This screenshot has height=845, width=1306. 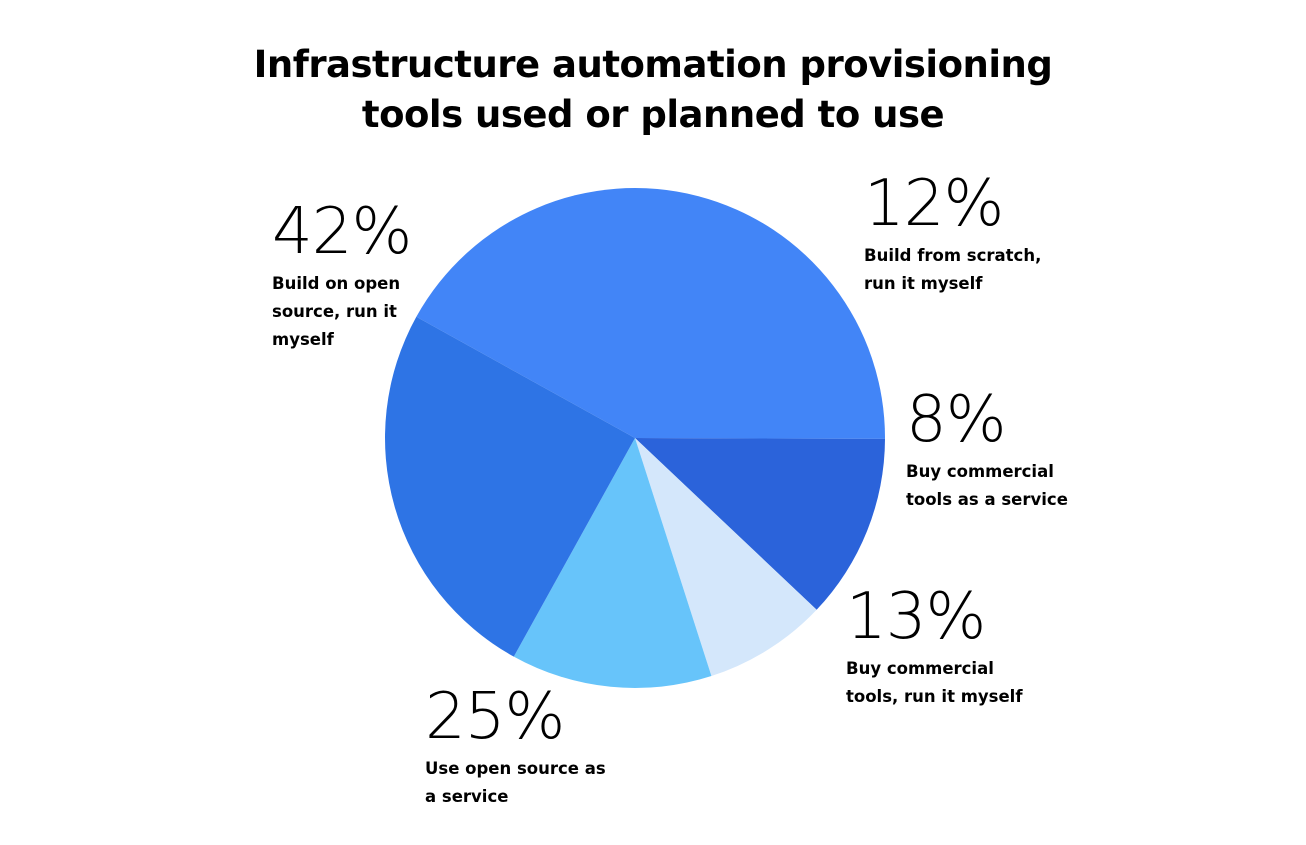 What do you see at coordinates (923, 283) in the screenshot?
I see `slice-description-line: run it myself` at bounding box center [923, 283].